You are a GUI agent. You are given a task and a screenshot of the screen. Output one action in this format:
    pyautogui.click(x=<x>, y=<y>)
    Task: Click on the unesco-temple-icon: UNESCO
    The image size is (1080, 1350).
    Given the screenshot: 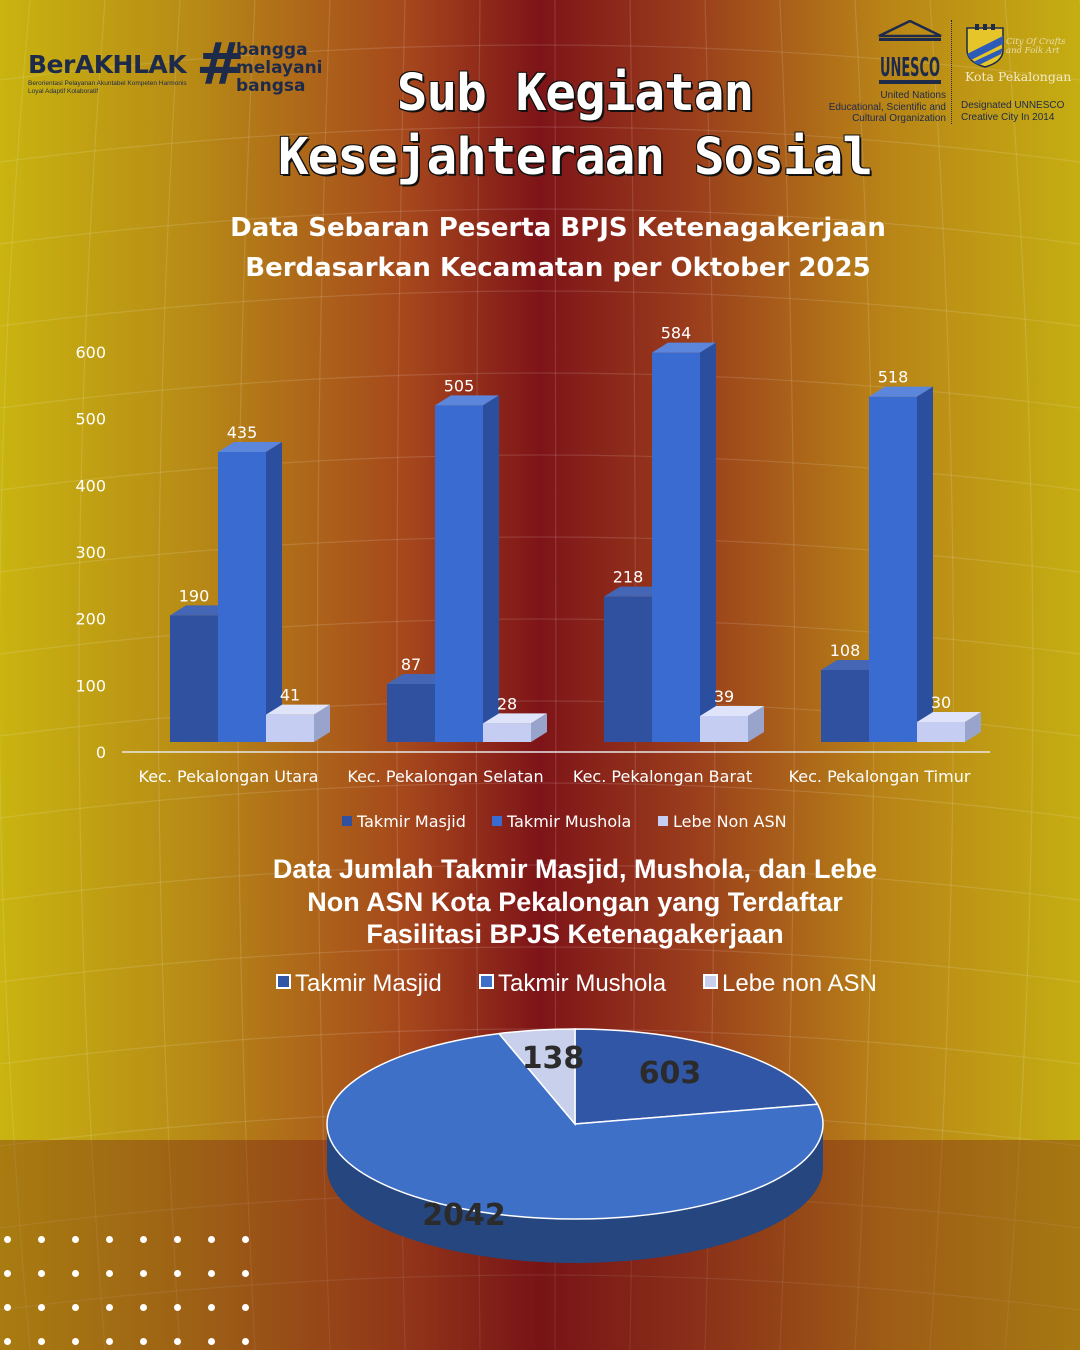 What is the action you would take?
    pyautogui.click(x=910, y=52)
    